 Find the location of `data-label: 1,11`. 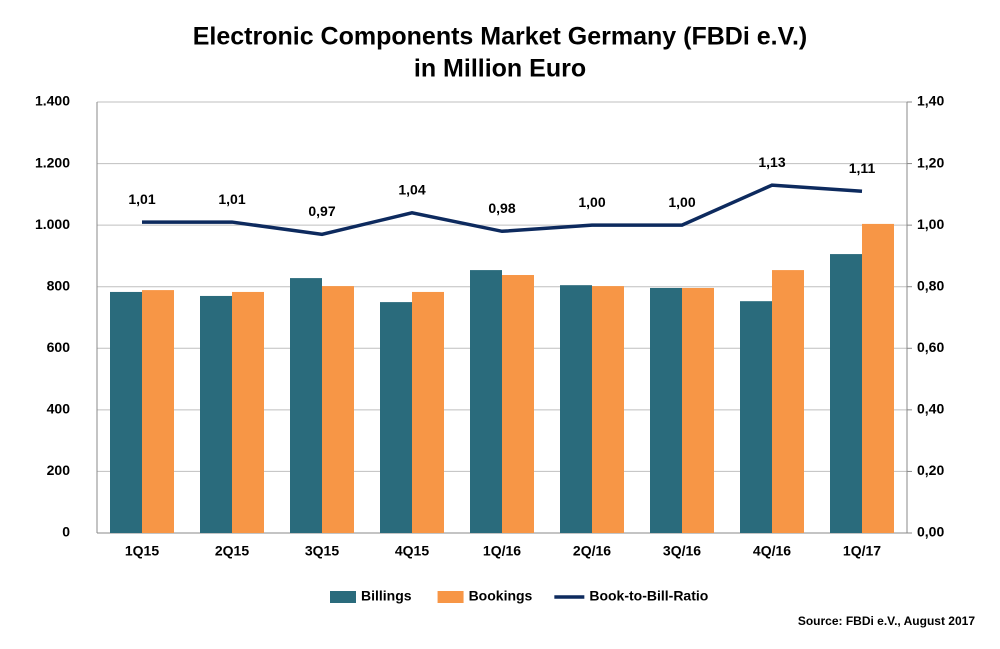

data-label: 1,11 is located at coordinates (862, 168).